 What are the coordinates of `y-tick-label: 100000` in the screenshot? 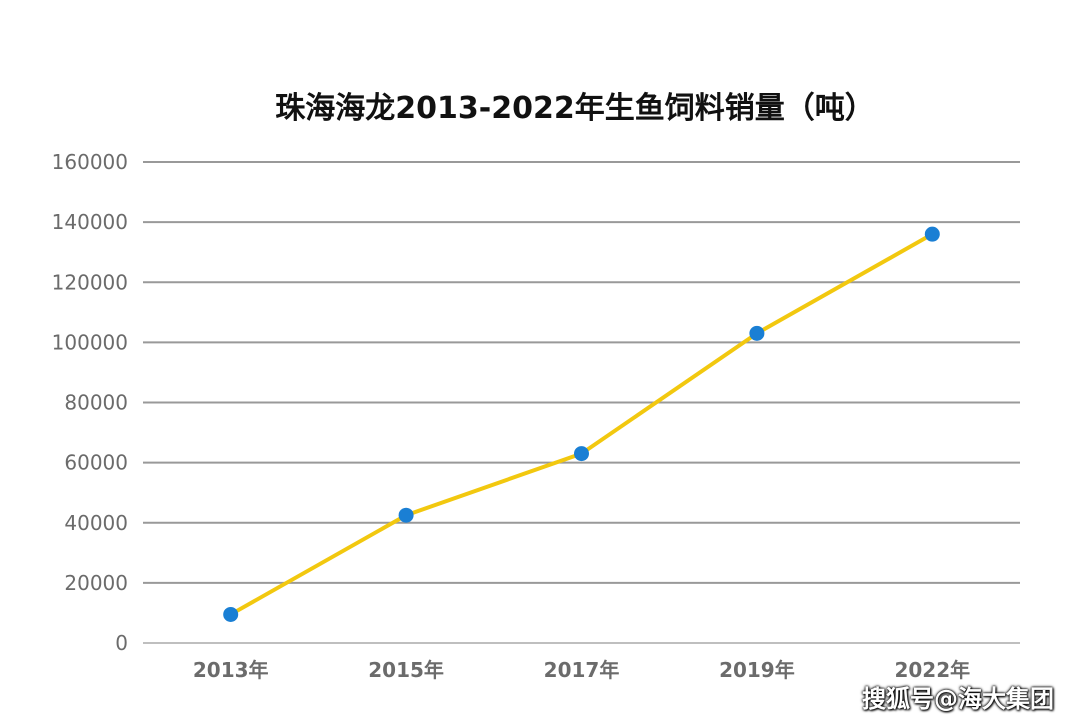 It's located at (90, 342).